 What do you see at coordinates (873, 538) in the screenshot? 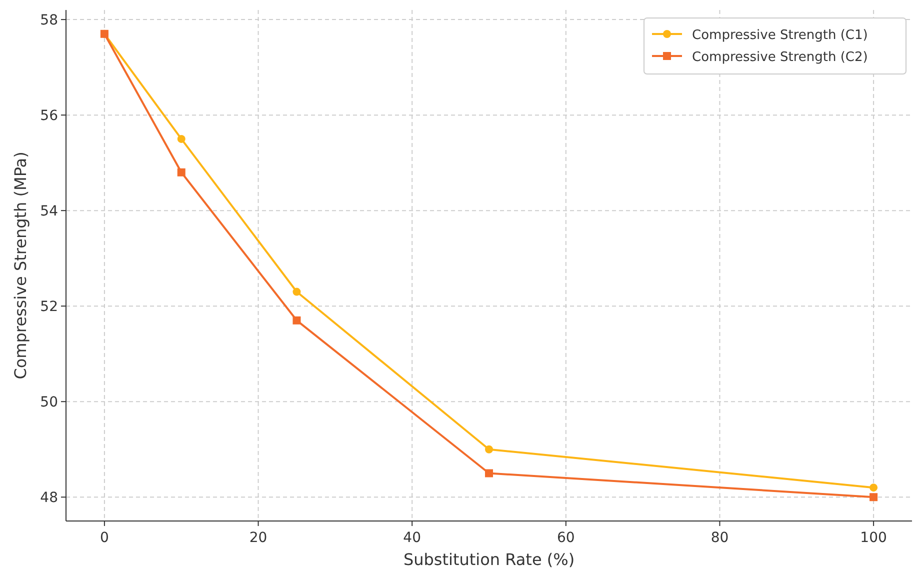
I see `x-tick-label: 100` at bounding box center [873, 538].